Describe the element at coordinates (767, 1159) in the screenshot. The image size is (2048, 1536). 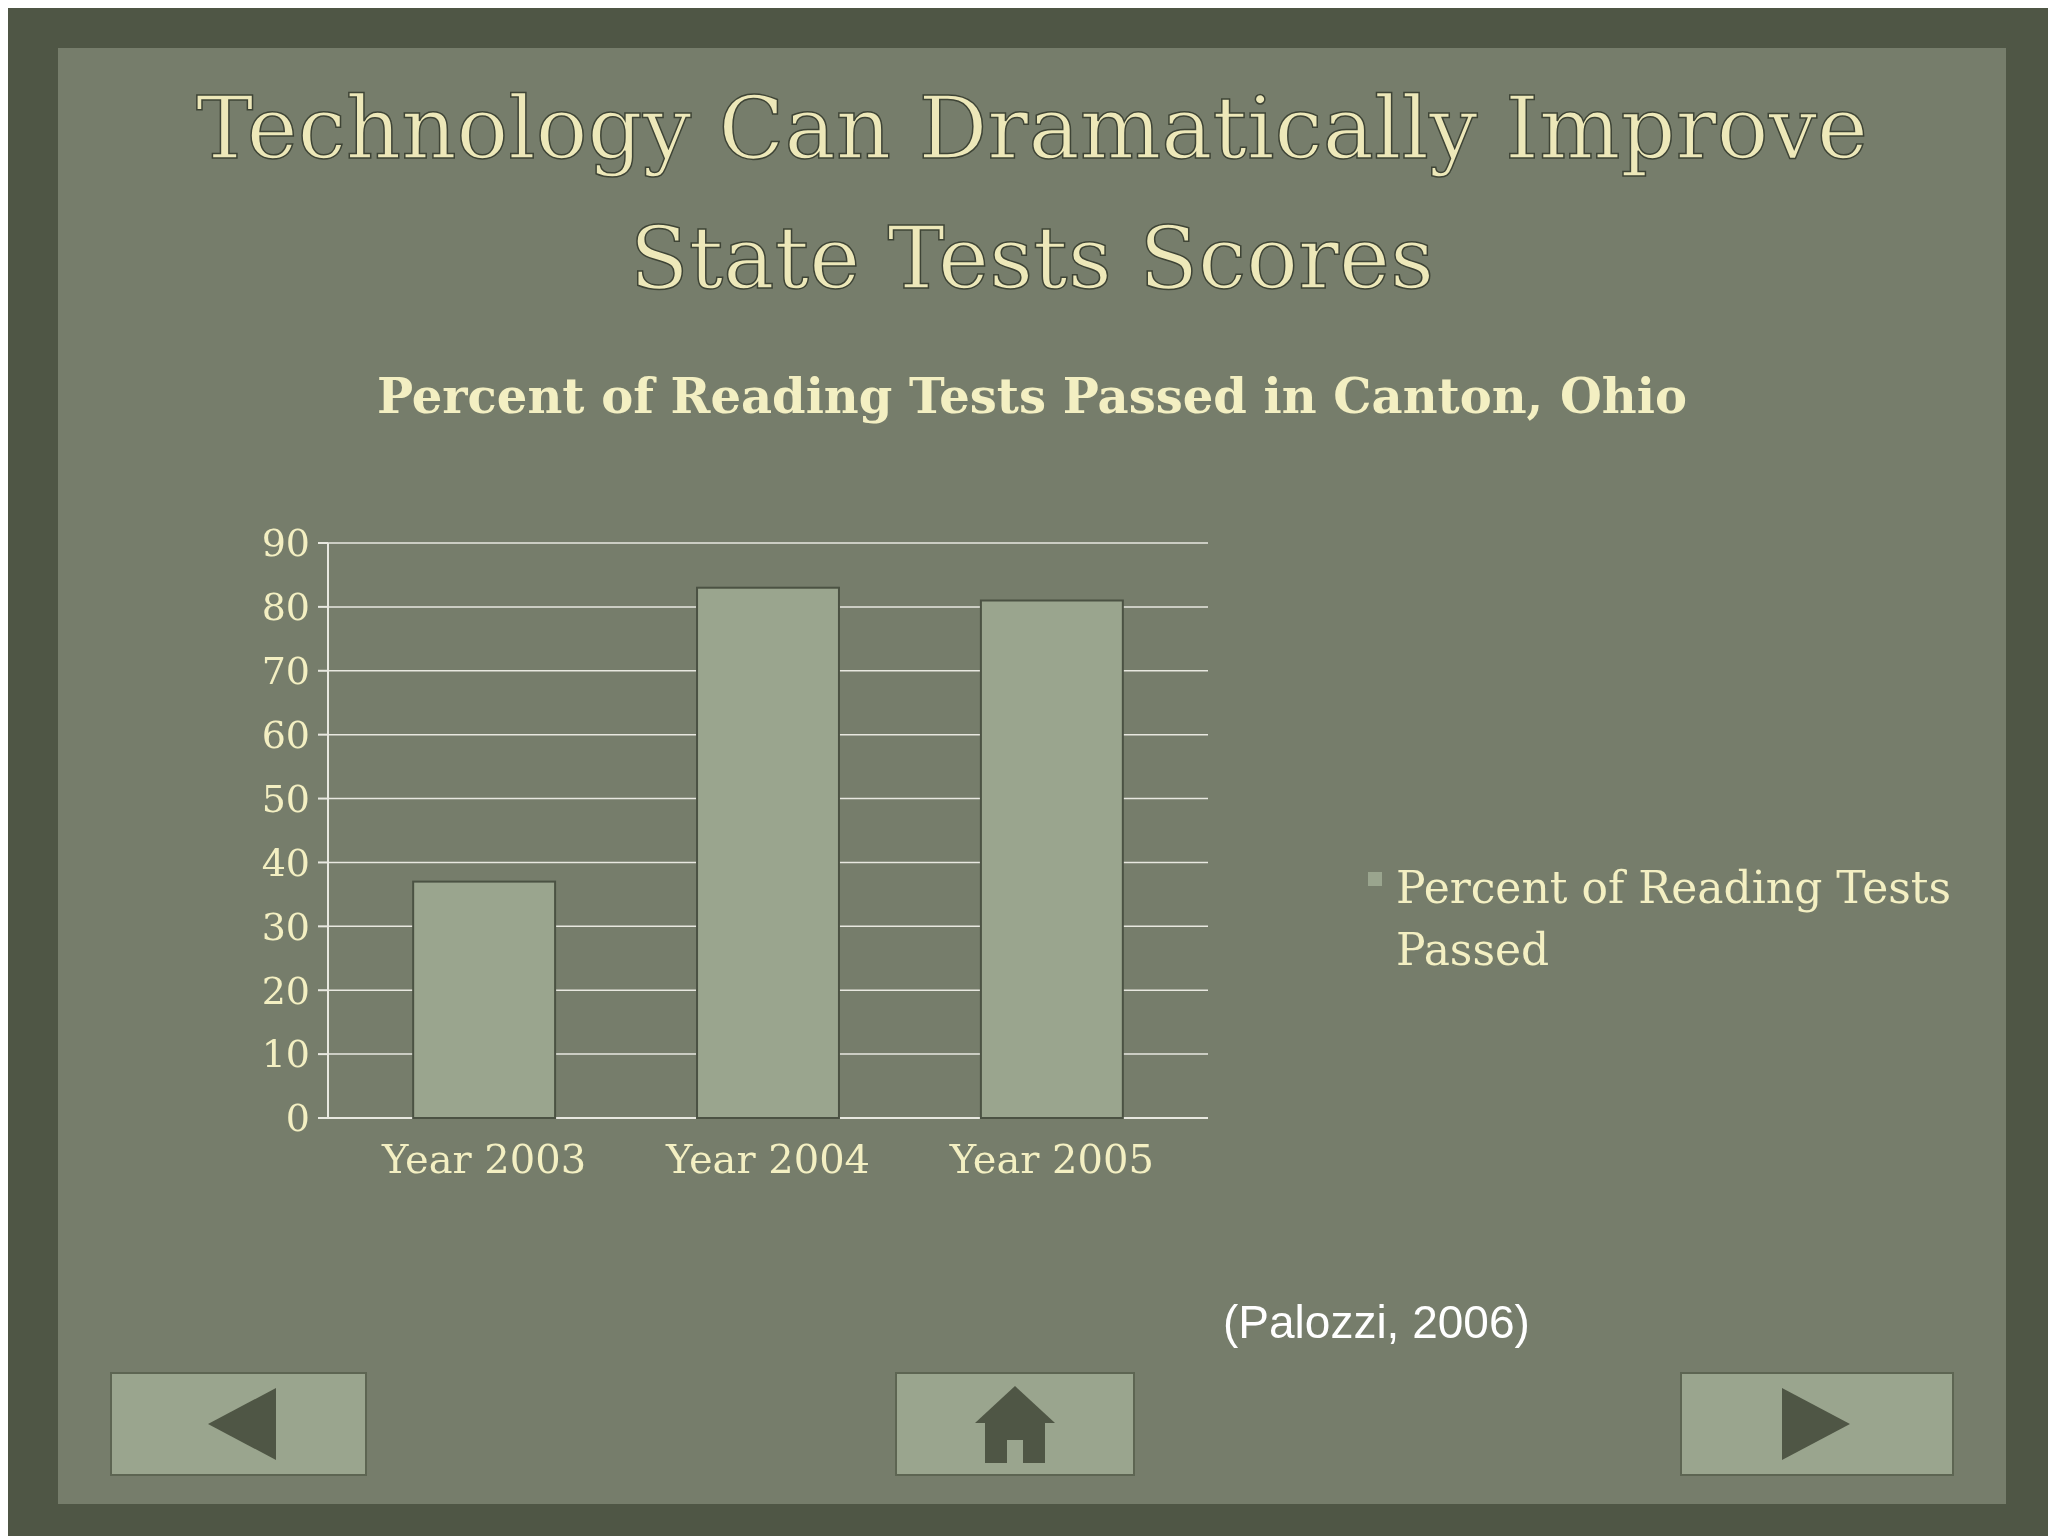
I see `x-tick-label: Year 2004` at that location.